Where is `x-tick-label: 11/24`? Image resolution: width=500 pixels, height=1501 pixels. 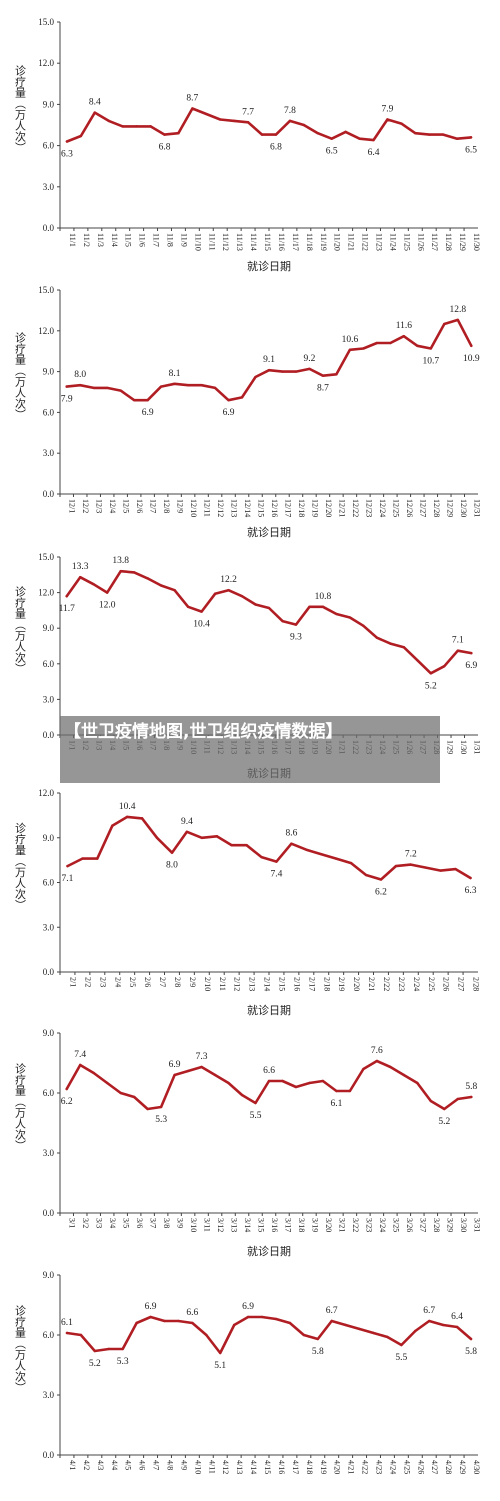
x-tick-label: 11/24 is located at coordinates (392, 242).